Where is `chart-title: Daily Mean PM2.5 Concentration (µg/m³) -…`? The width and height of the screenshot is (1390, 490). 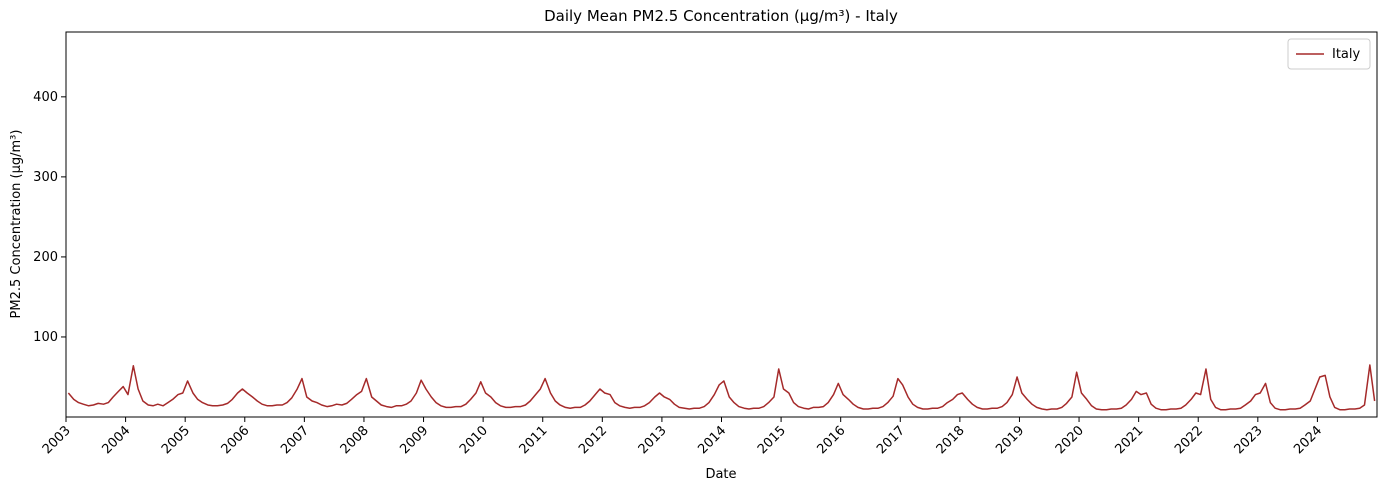 chart-title: Daily Mean PM2.5 Concentration (µg/m³) -… is located at coordinates (721, 16).